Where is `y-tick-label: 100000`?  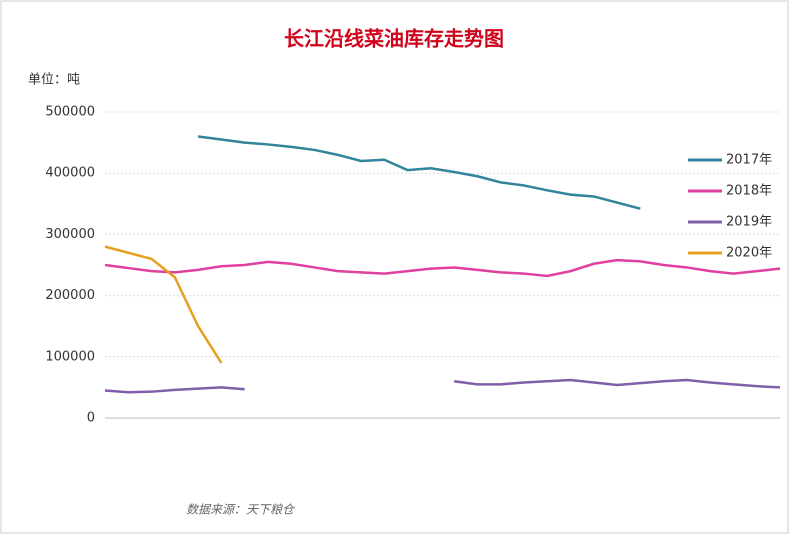 y-tick-label: 100000 is located at coordinates (70, 356).